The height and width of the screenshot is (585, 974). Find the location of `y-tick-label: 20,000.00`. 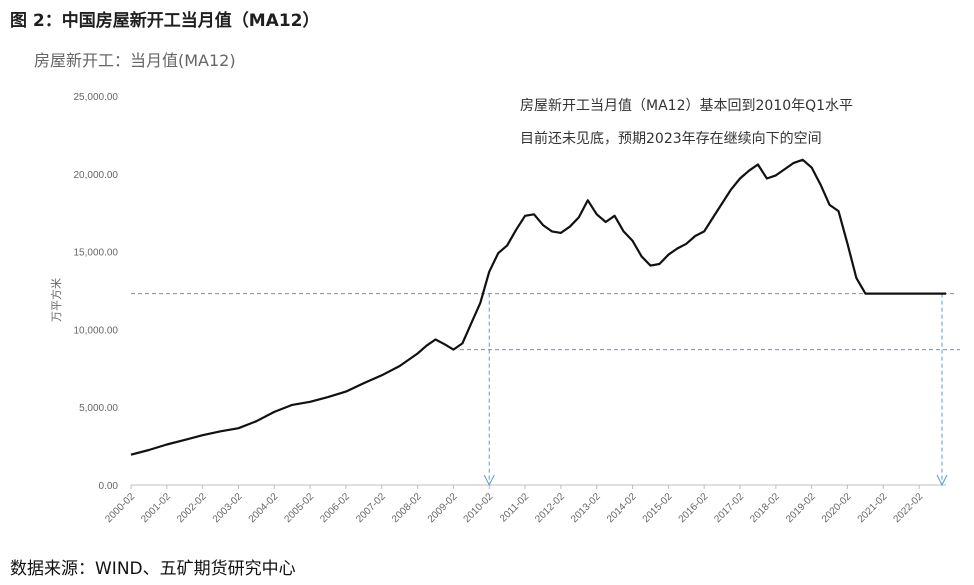

y-tick-label: 20,000.00 is located at coordinates (96, 175).